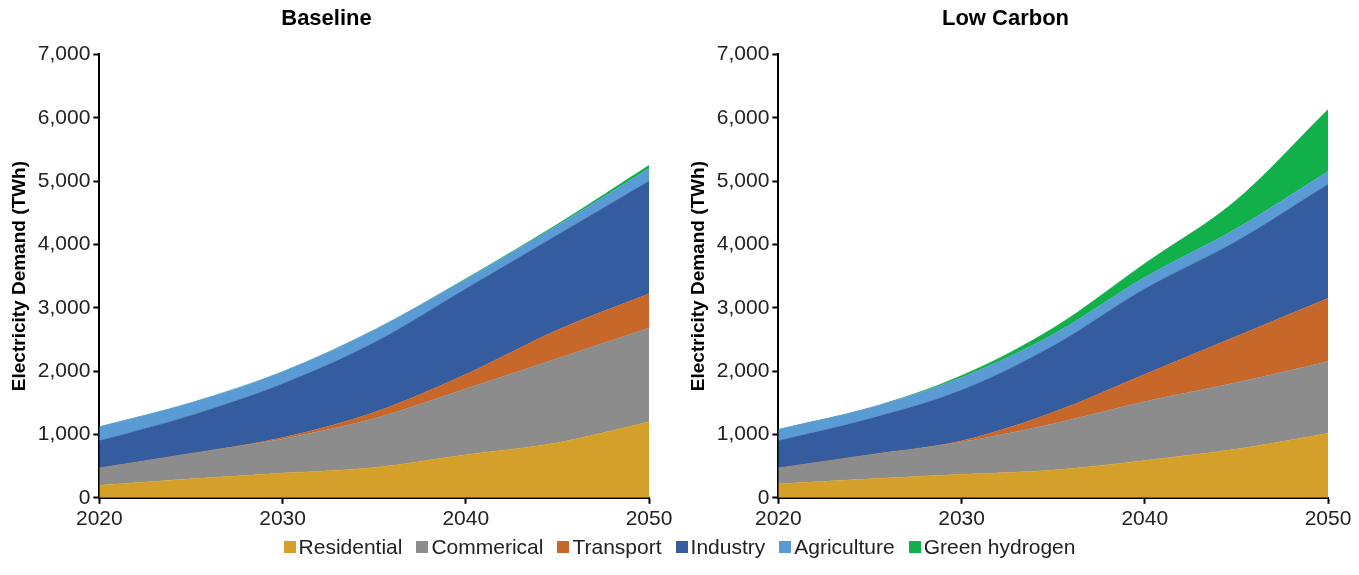  Describe the element at coordinates (844, 547) in the screenshot. I see `legend-label: Agriculture` at that location.